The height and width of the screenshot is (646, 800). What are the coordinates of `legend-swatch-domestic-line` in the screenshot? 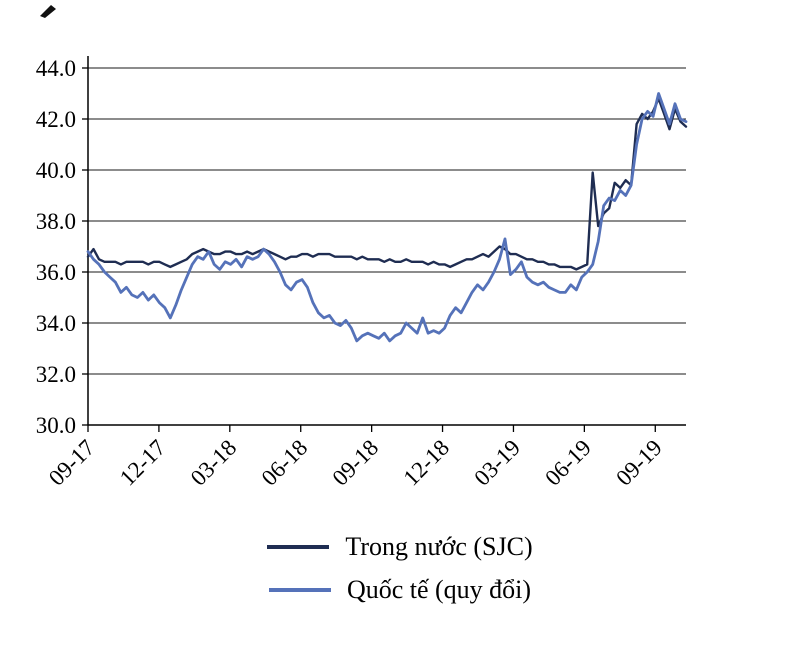 It's located at (298, 547).